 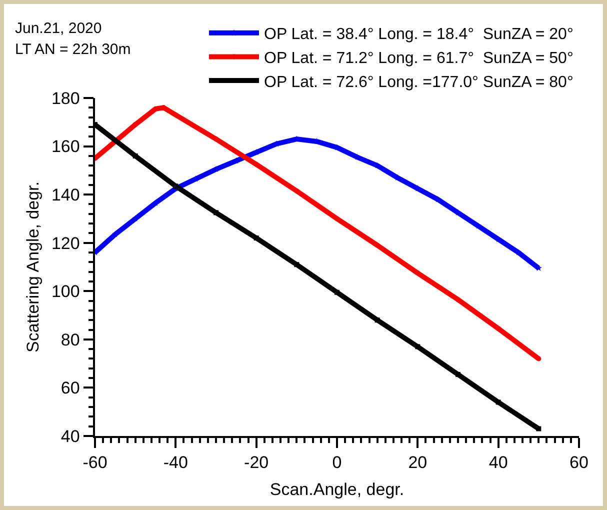 What do you see at coordinates (65, 146) in the screenshot?
I see `y-tick-label: 160` at bounding box center [65, 146].